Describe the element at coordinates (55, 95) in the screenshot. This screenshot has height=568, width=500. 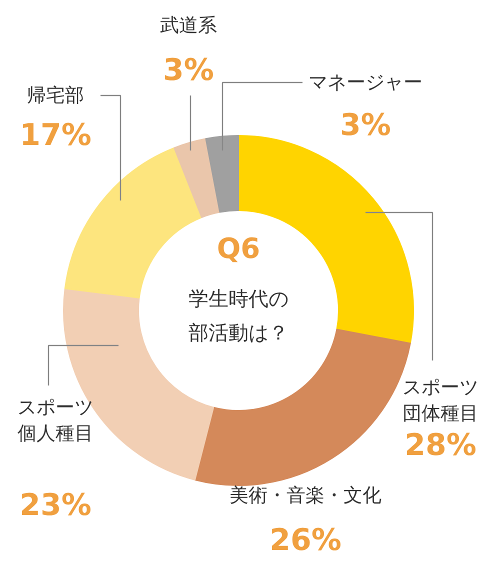
I see `slice-label: 帰宅部` at that location.